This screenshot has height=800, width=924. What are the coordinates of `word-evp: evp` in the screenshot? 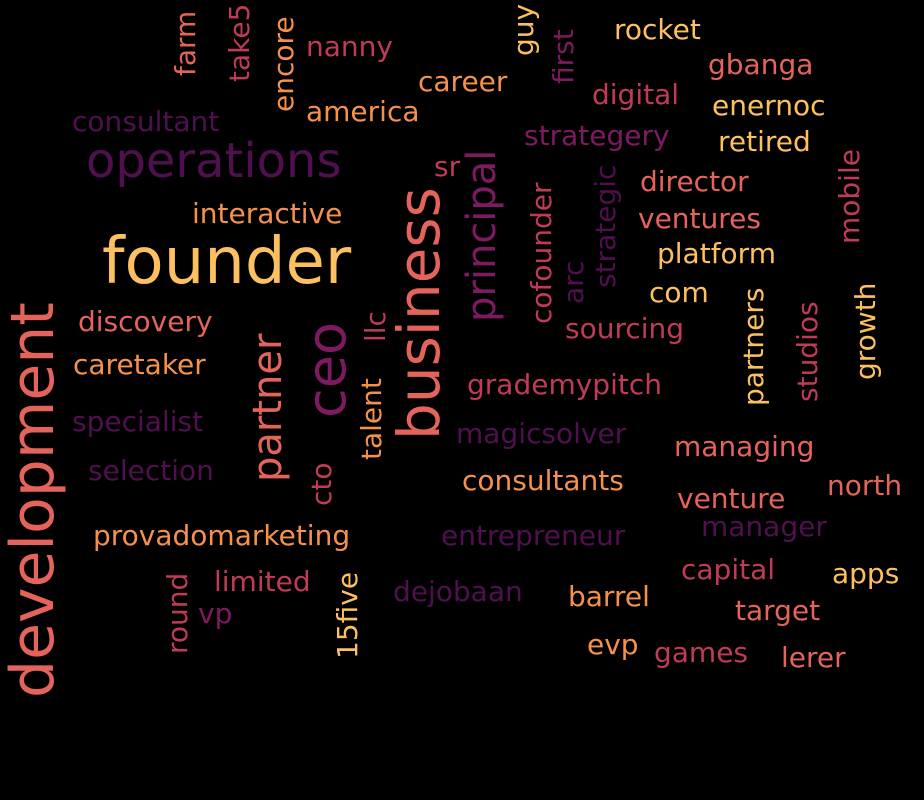 It's located at (613, 644).